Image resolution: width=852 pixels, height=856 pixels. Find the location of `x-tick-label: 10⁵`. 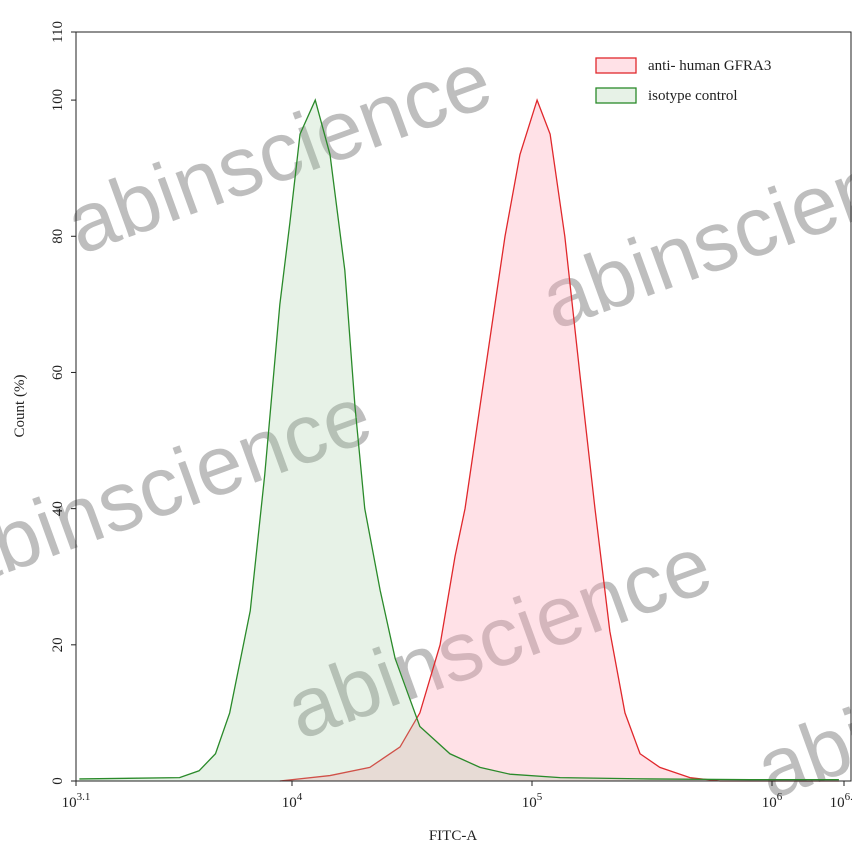

x-tick-label: 10⁵ is located at coordinates (532, 801).